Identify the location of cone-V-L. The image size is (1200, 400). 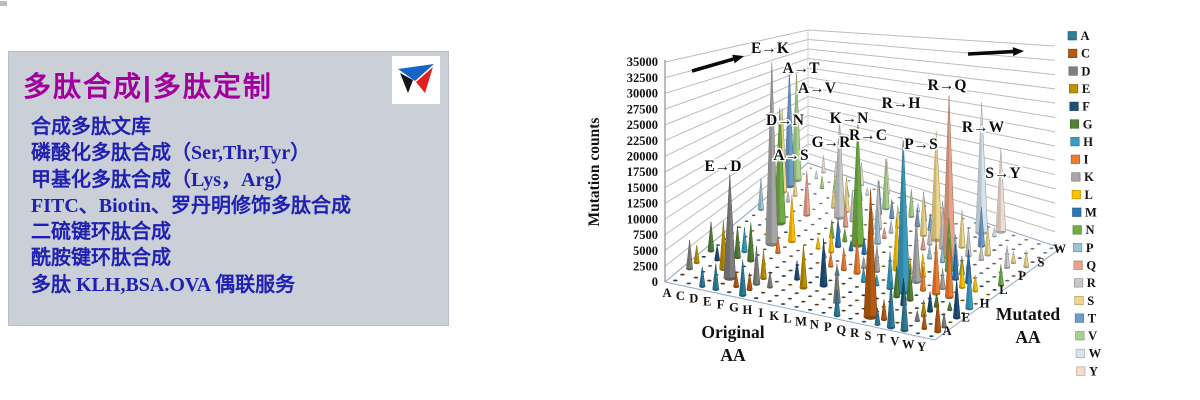
(962, 275).